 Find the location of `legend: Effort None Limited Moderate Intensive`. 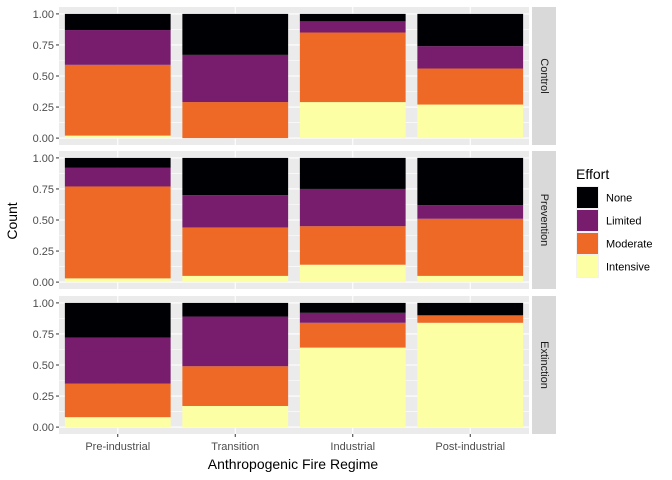

legend: Effort None Limited Moderate Intensive is located at coordinates (614, 222).